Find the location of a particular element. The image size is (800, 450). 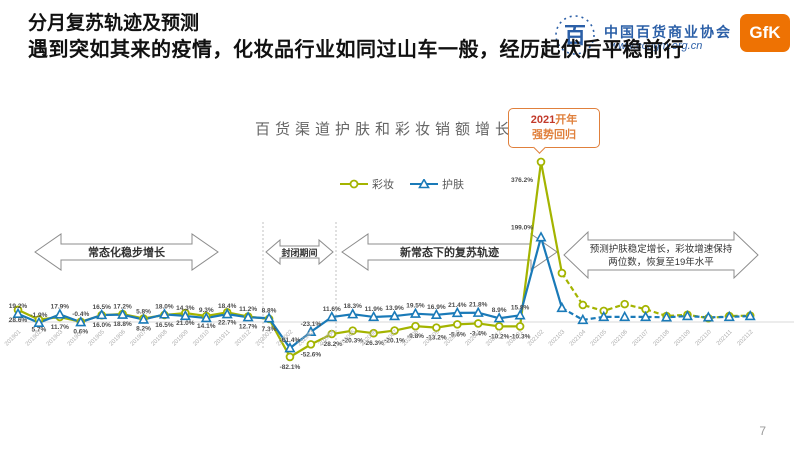

value-label-护肤: -23.1% is located at coordinates (311, 324).